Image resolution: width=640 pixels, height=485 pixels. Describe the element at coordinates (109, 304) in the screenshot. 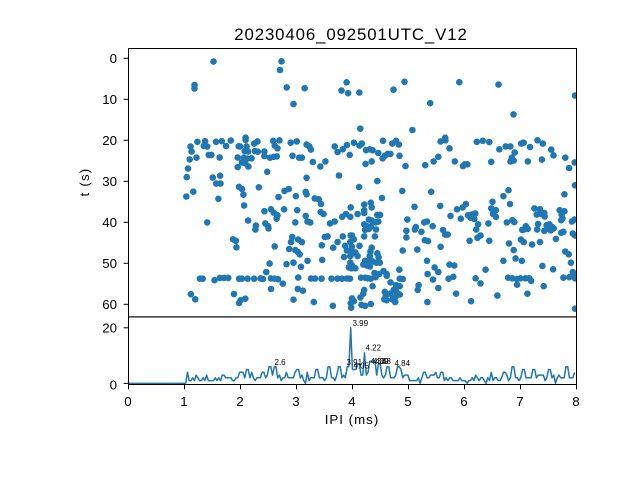

I see `svg-text: 60` at that location.